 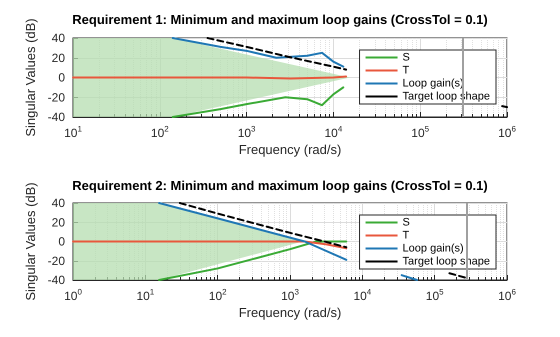 I want to click on legend-label: Loop gain(s), so click(x=433, y=248).